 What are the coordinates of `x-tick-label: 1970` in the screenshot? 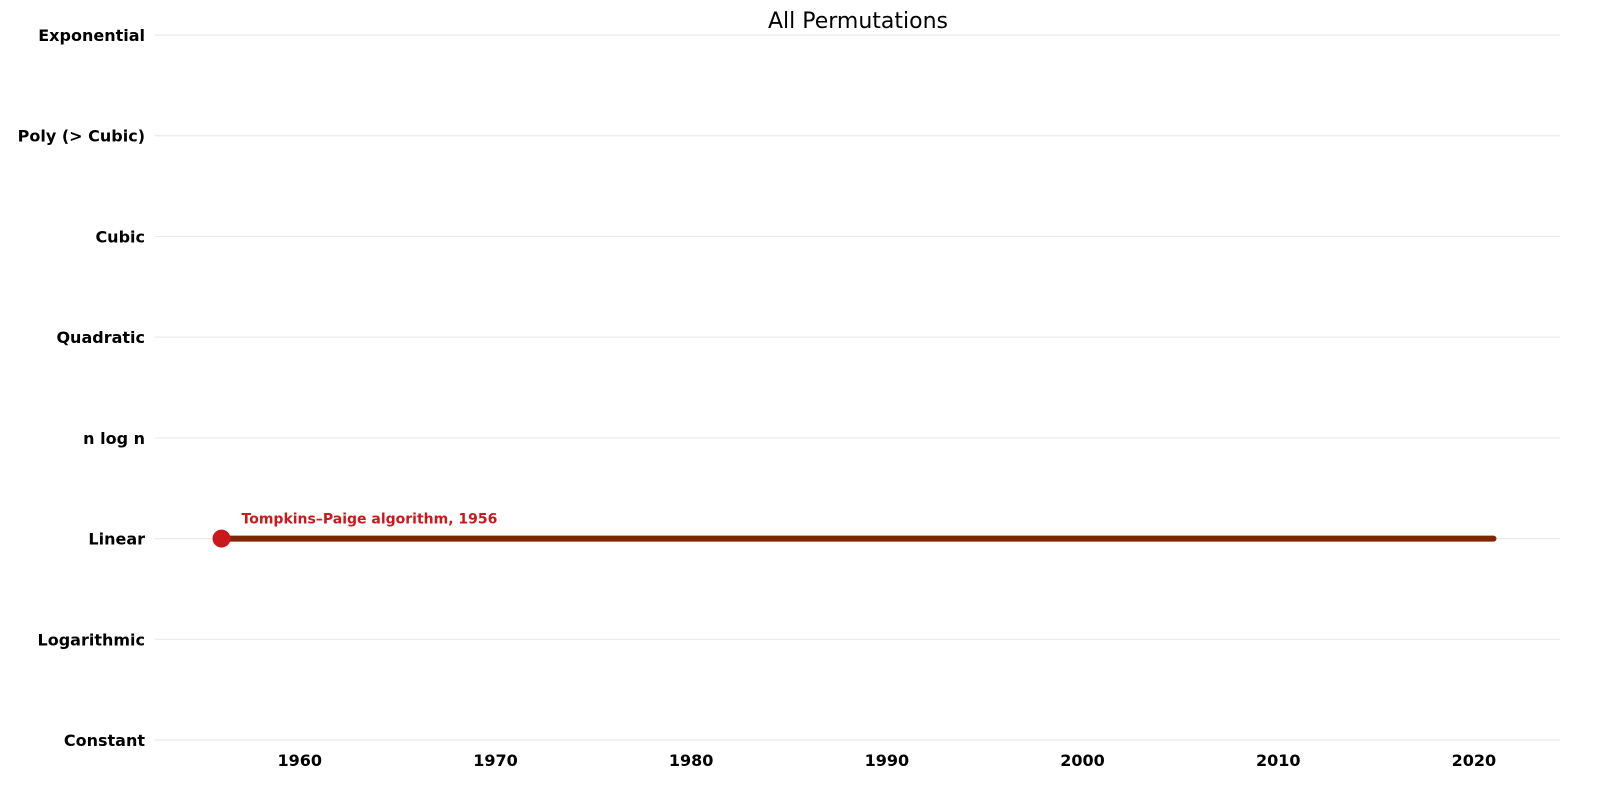 It's located at (495, 760).